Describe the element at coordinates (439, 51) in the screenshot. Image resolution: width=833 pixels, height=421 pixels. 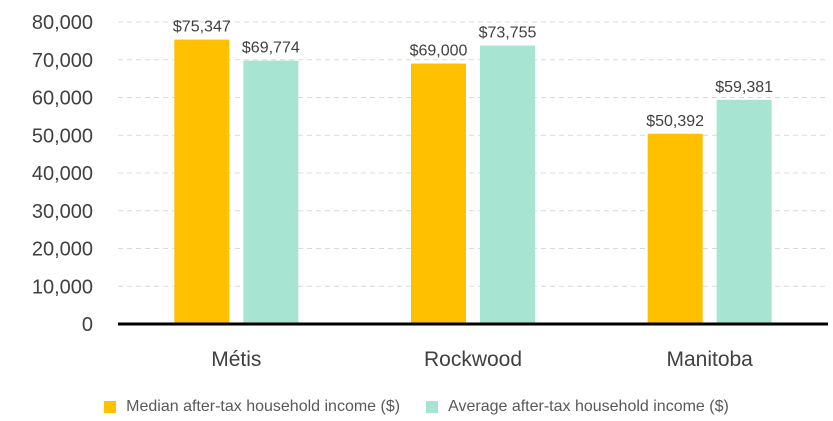
I see `data-label: $69,000` at that location.